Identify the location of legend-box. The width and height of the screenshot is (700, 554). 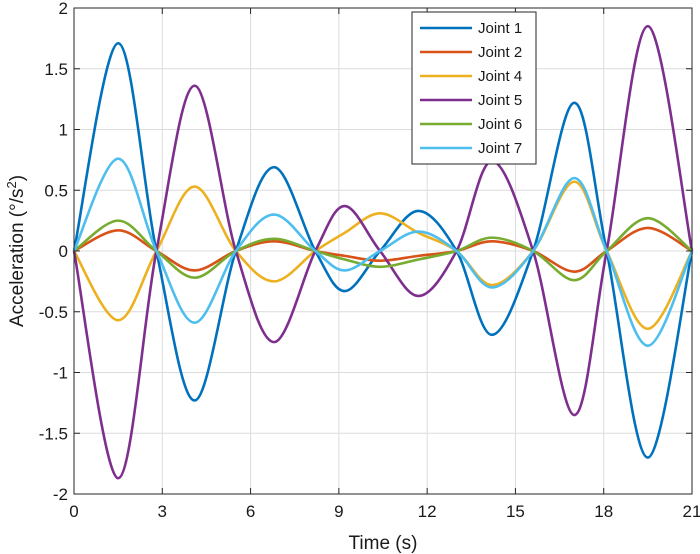
(474, 88).